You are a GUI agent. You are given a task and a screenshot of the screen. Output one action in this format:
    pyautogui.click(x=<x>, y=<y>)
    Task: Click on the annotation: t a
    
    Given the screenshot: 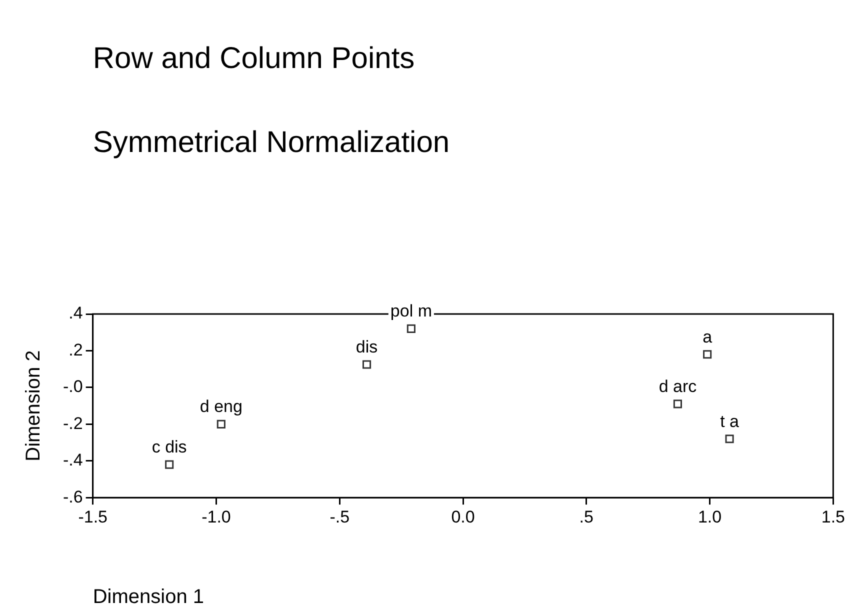 What is the action you would take?
    pyautogui.click(x=730, y=421)
    